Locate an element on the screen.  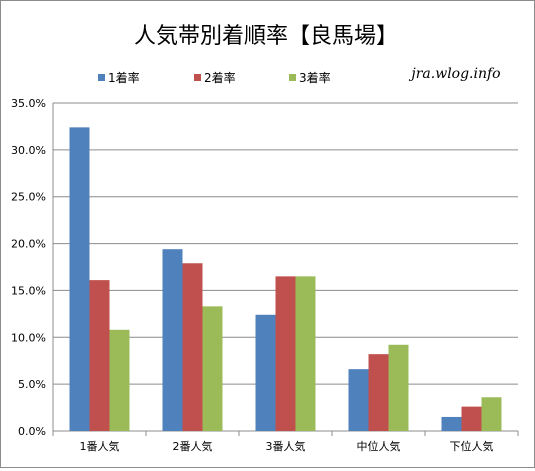
y-axis: 0.0% 5.0% 10.0% 15.0% 20.0% 25.0% 30.0% 35.0% is located at coordinates (32, 267).